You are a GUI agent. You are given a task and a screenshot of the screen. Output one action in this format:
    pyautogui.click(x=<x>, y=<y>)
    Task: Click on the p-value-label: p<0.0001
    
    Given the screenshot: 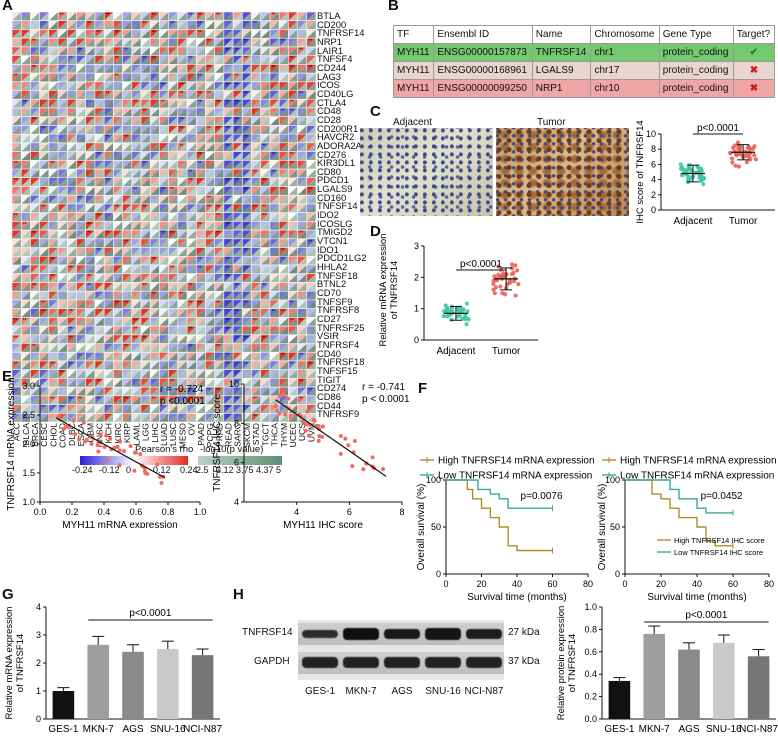 What is the action you would take?
    pyautogui.click(x=150, y=613)
    